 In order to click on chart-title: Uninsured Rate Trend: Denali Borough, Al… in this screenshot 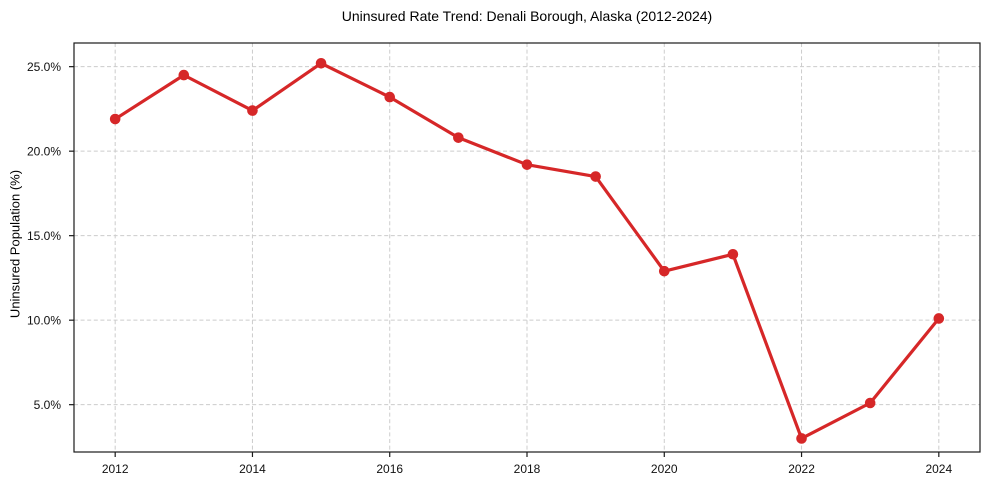, I will do `click(527, 16)`.